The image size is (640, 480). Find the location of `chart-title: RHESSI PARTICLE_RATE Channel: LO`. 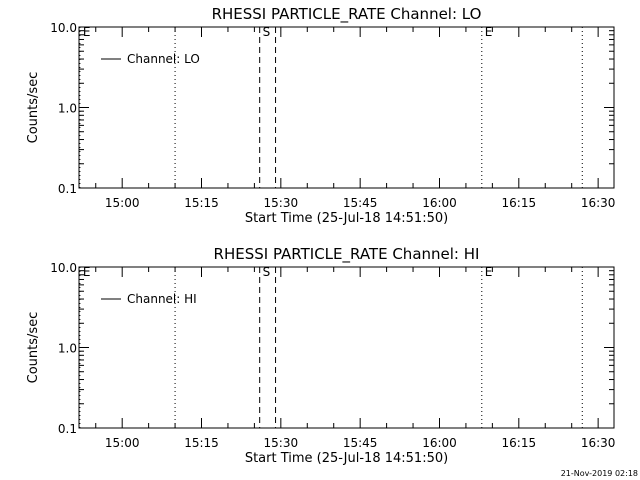

chart-title: RHESSI PARTICLE_RATE Channel: LO is located at coordinates (347, 14).